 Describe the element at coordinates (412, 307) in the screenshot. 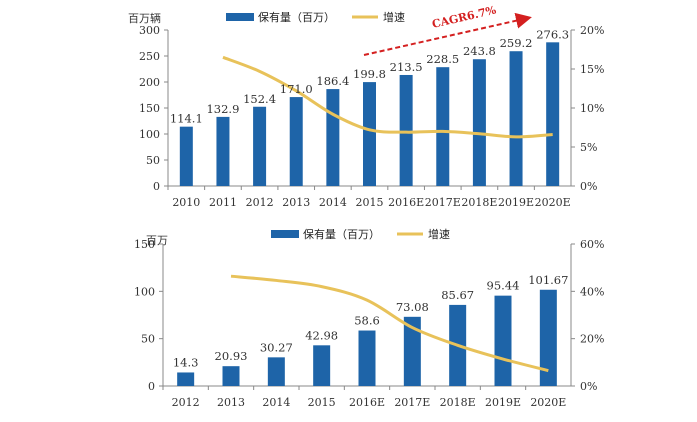

I see `bar-value-label: 73.08` at that location.